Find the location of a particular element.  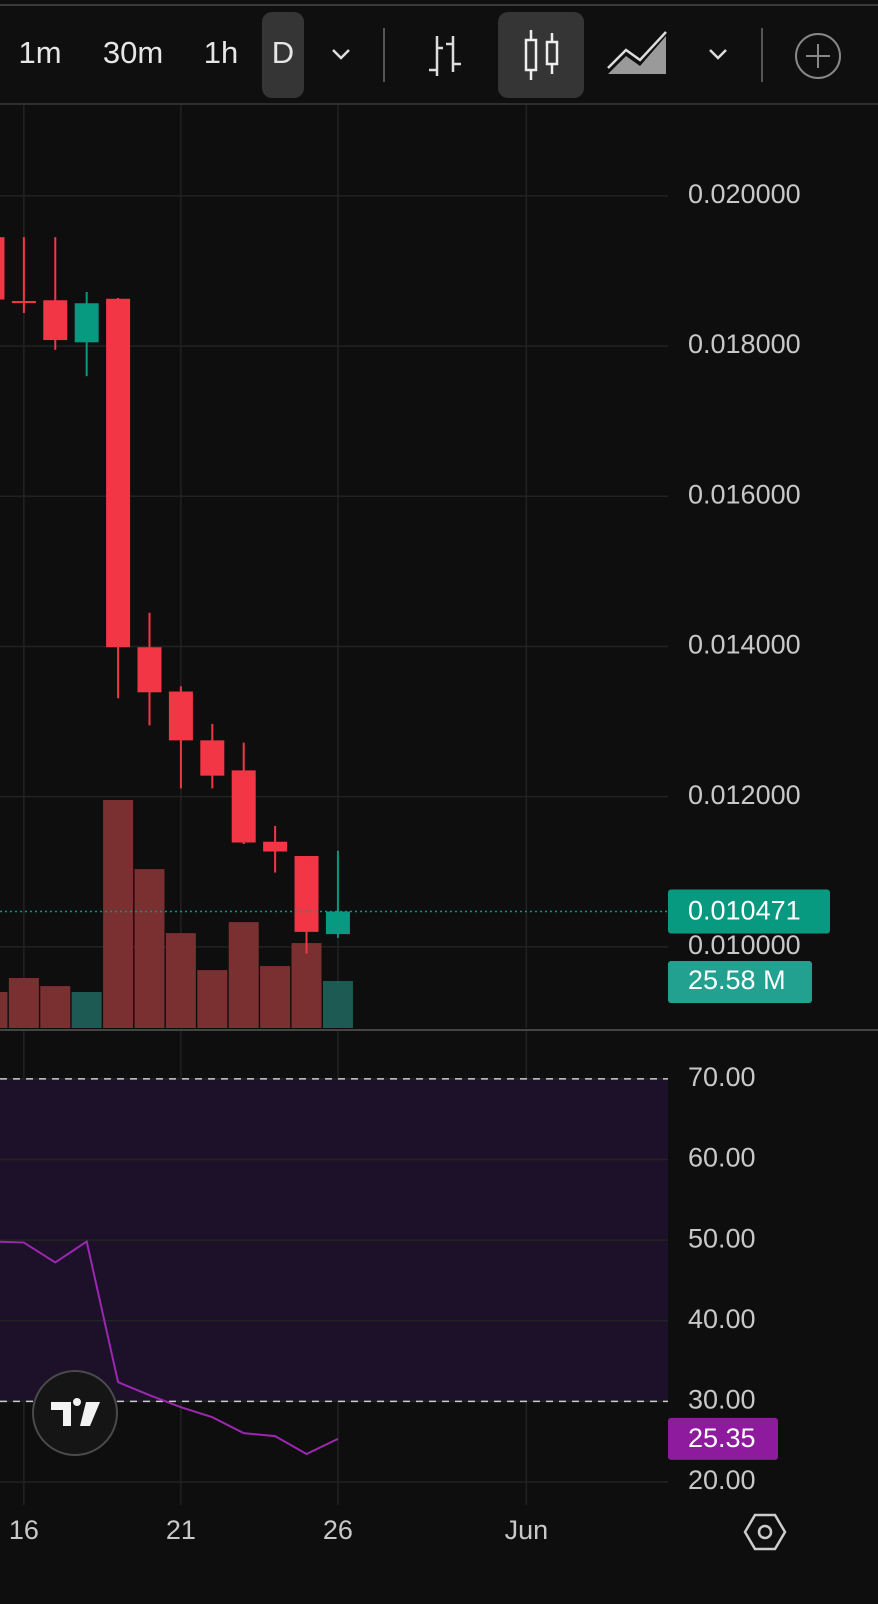

y-tick-label: 0.018000 is located at coordinates (744, 344).